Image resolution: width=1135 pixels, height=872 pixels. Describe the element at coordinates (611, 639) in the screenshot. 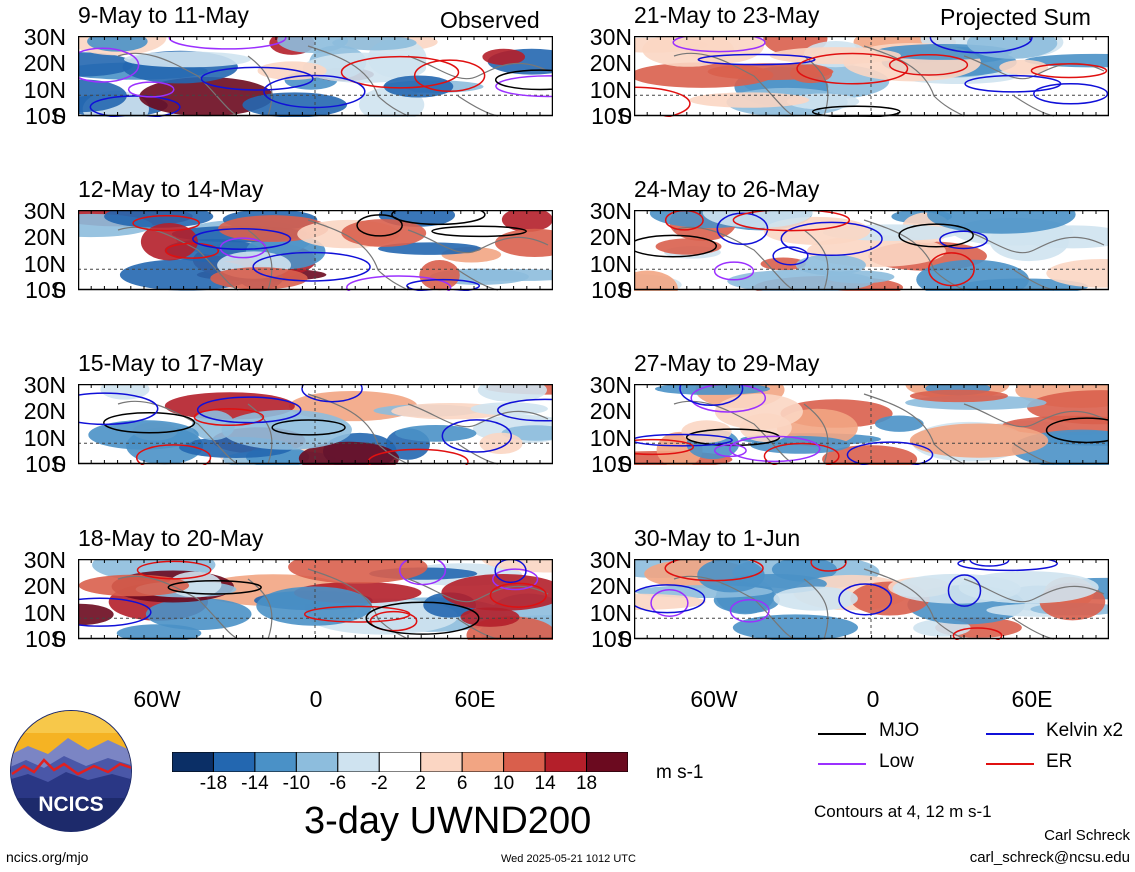

I see `y-tick-p8-4: 10S` at that location.